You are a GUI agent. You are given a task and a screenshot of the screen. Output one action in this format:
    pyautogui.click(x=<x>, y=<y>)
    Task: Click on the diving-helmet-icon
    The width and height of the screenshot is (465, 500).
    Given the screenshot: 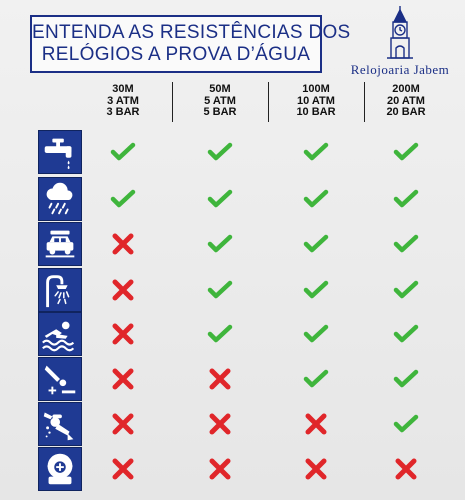 What is the action you would take?
    pyautogui.click(x=60, y=469)
    